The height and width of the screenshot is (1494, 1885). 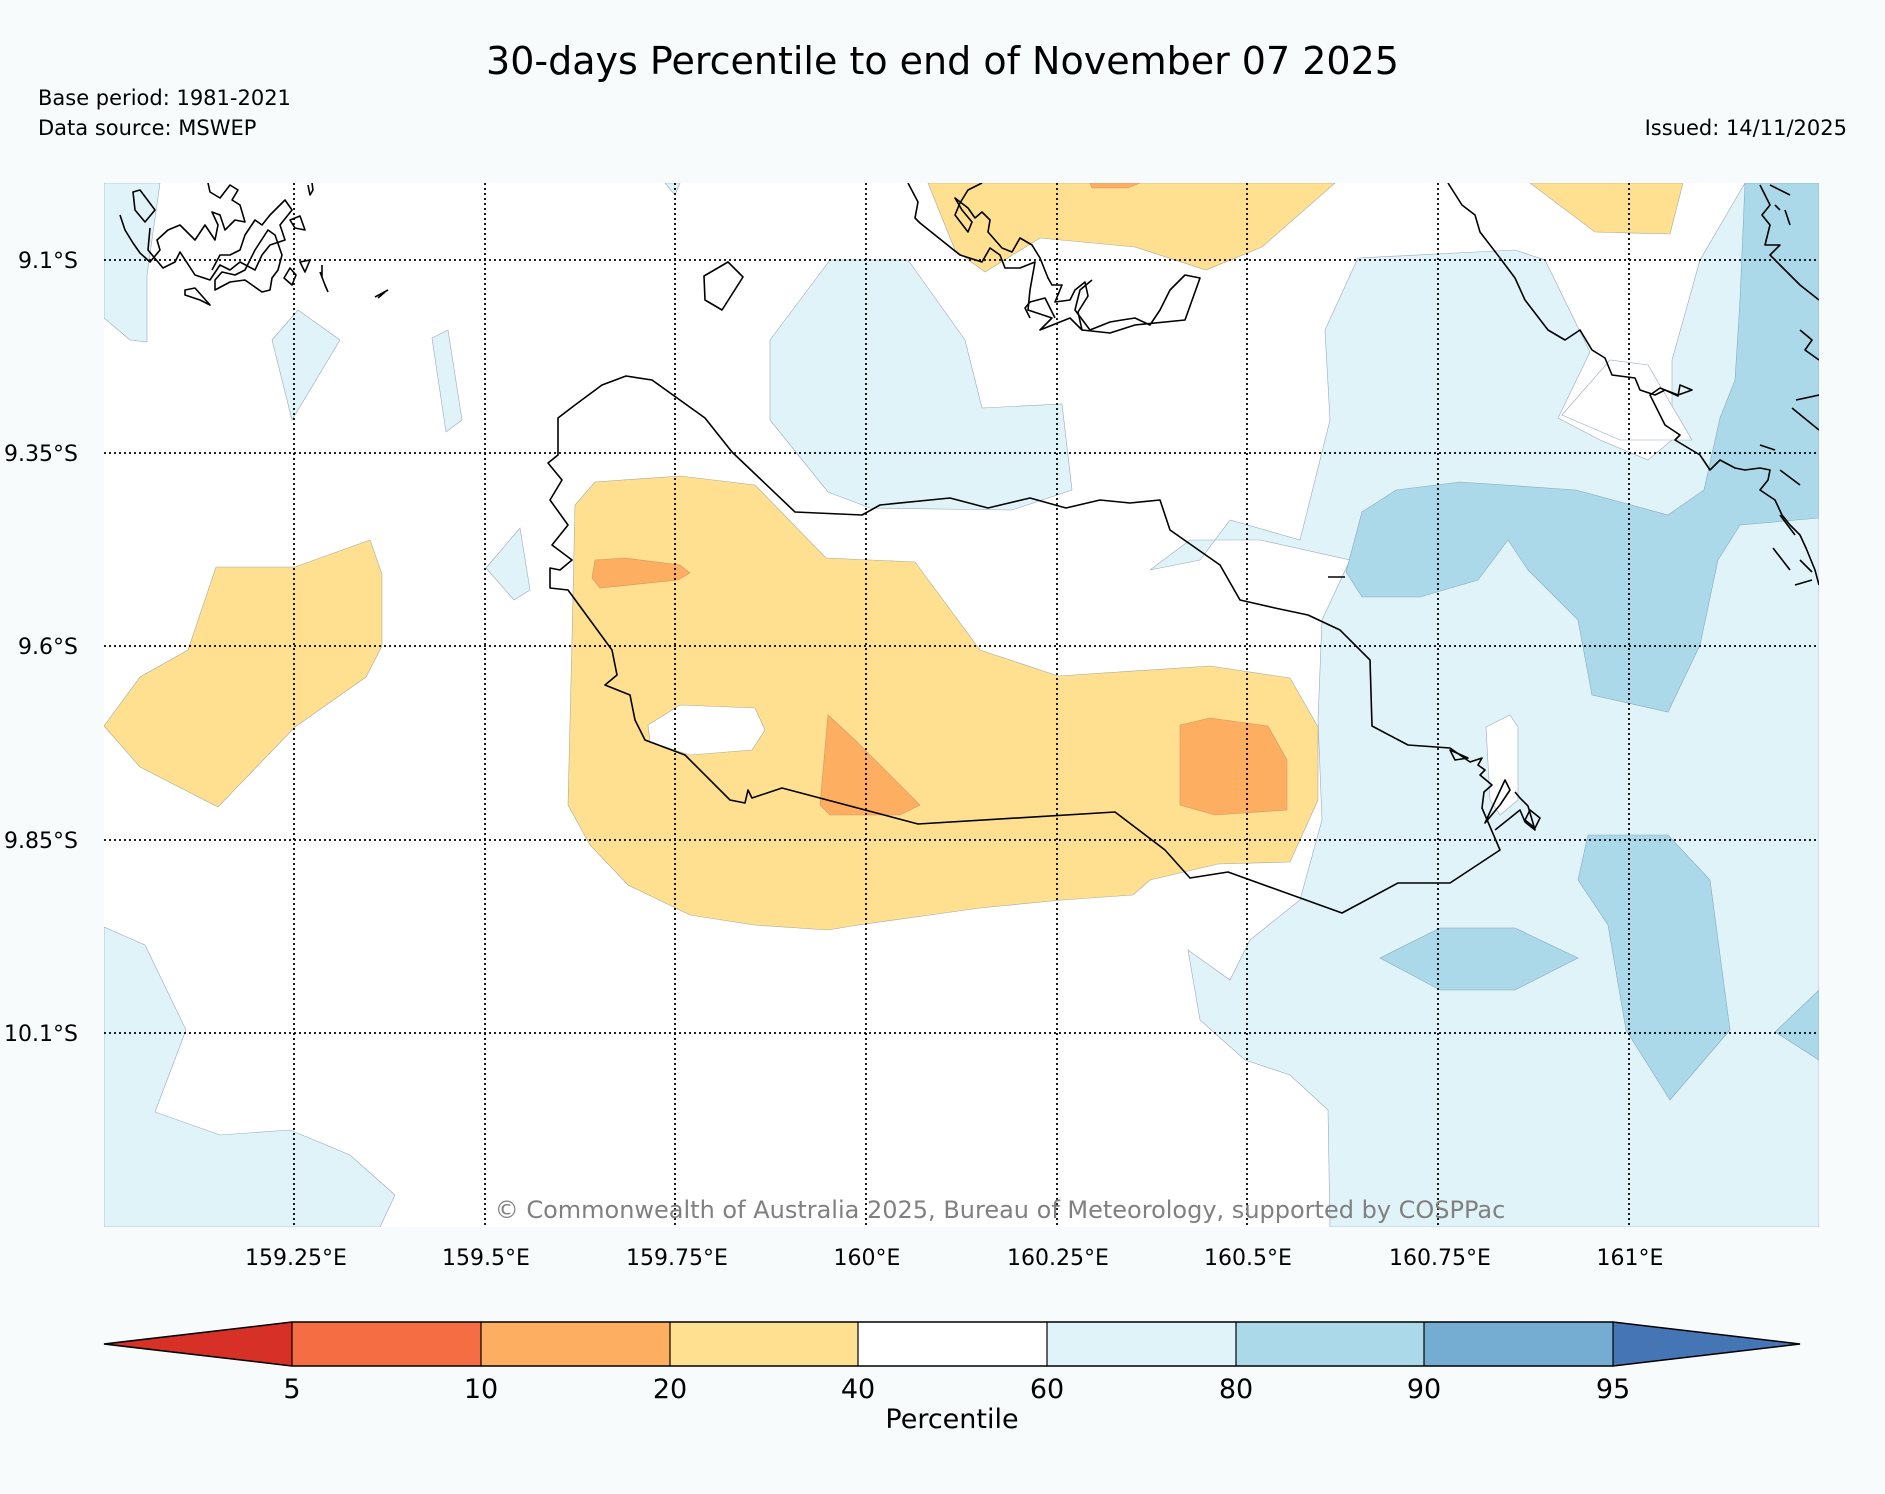 What do you see at coordinates (1424, 1389) in the screenshot?
I see `colorbar-tick-label: 90` at bounding box center [1424, 1389].